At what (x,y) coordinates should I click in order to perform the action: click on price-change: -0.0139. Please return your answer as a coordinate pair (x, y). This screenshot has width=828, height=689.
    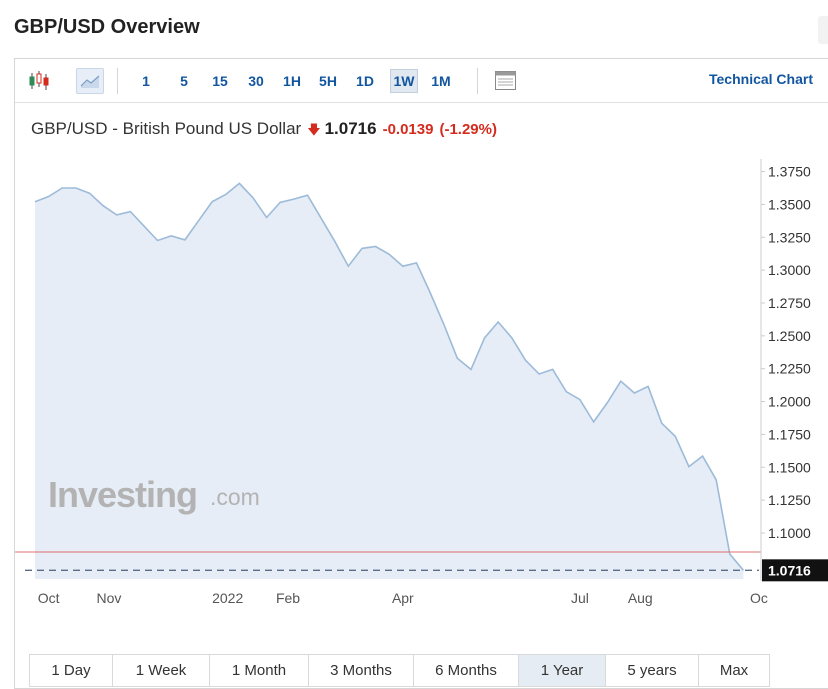
    Looking at the image, I should click on (408, 129).